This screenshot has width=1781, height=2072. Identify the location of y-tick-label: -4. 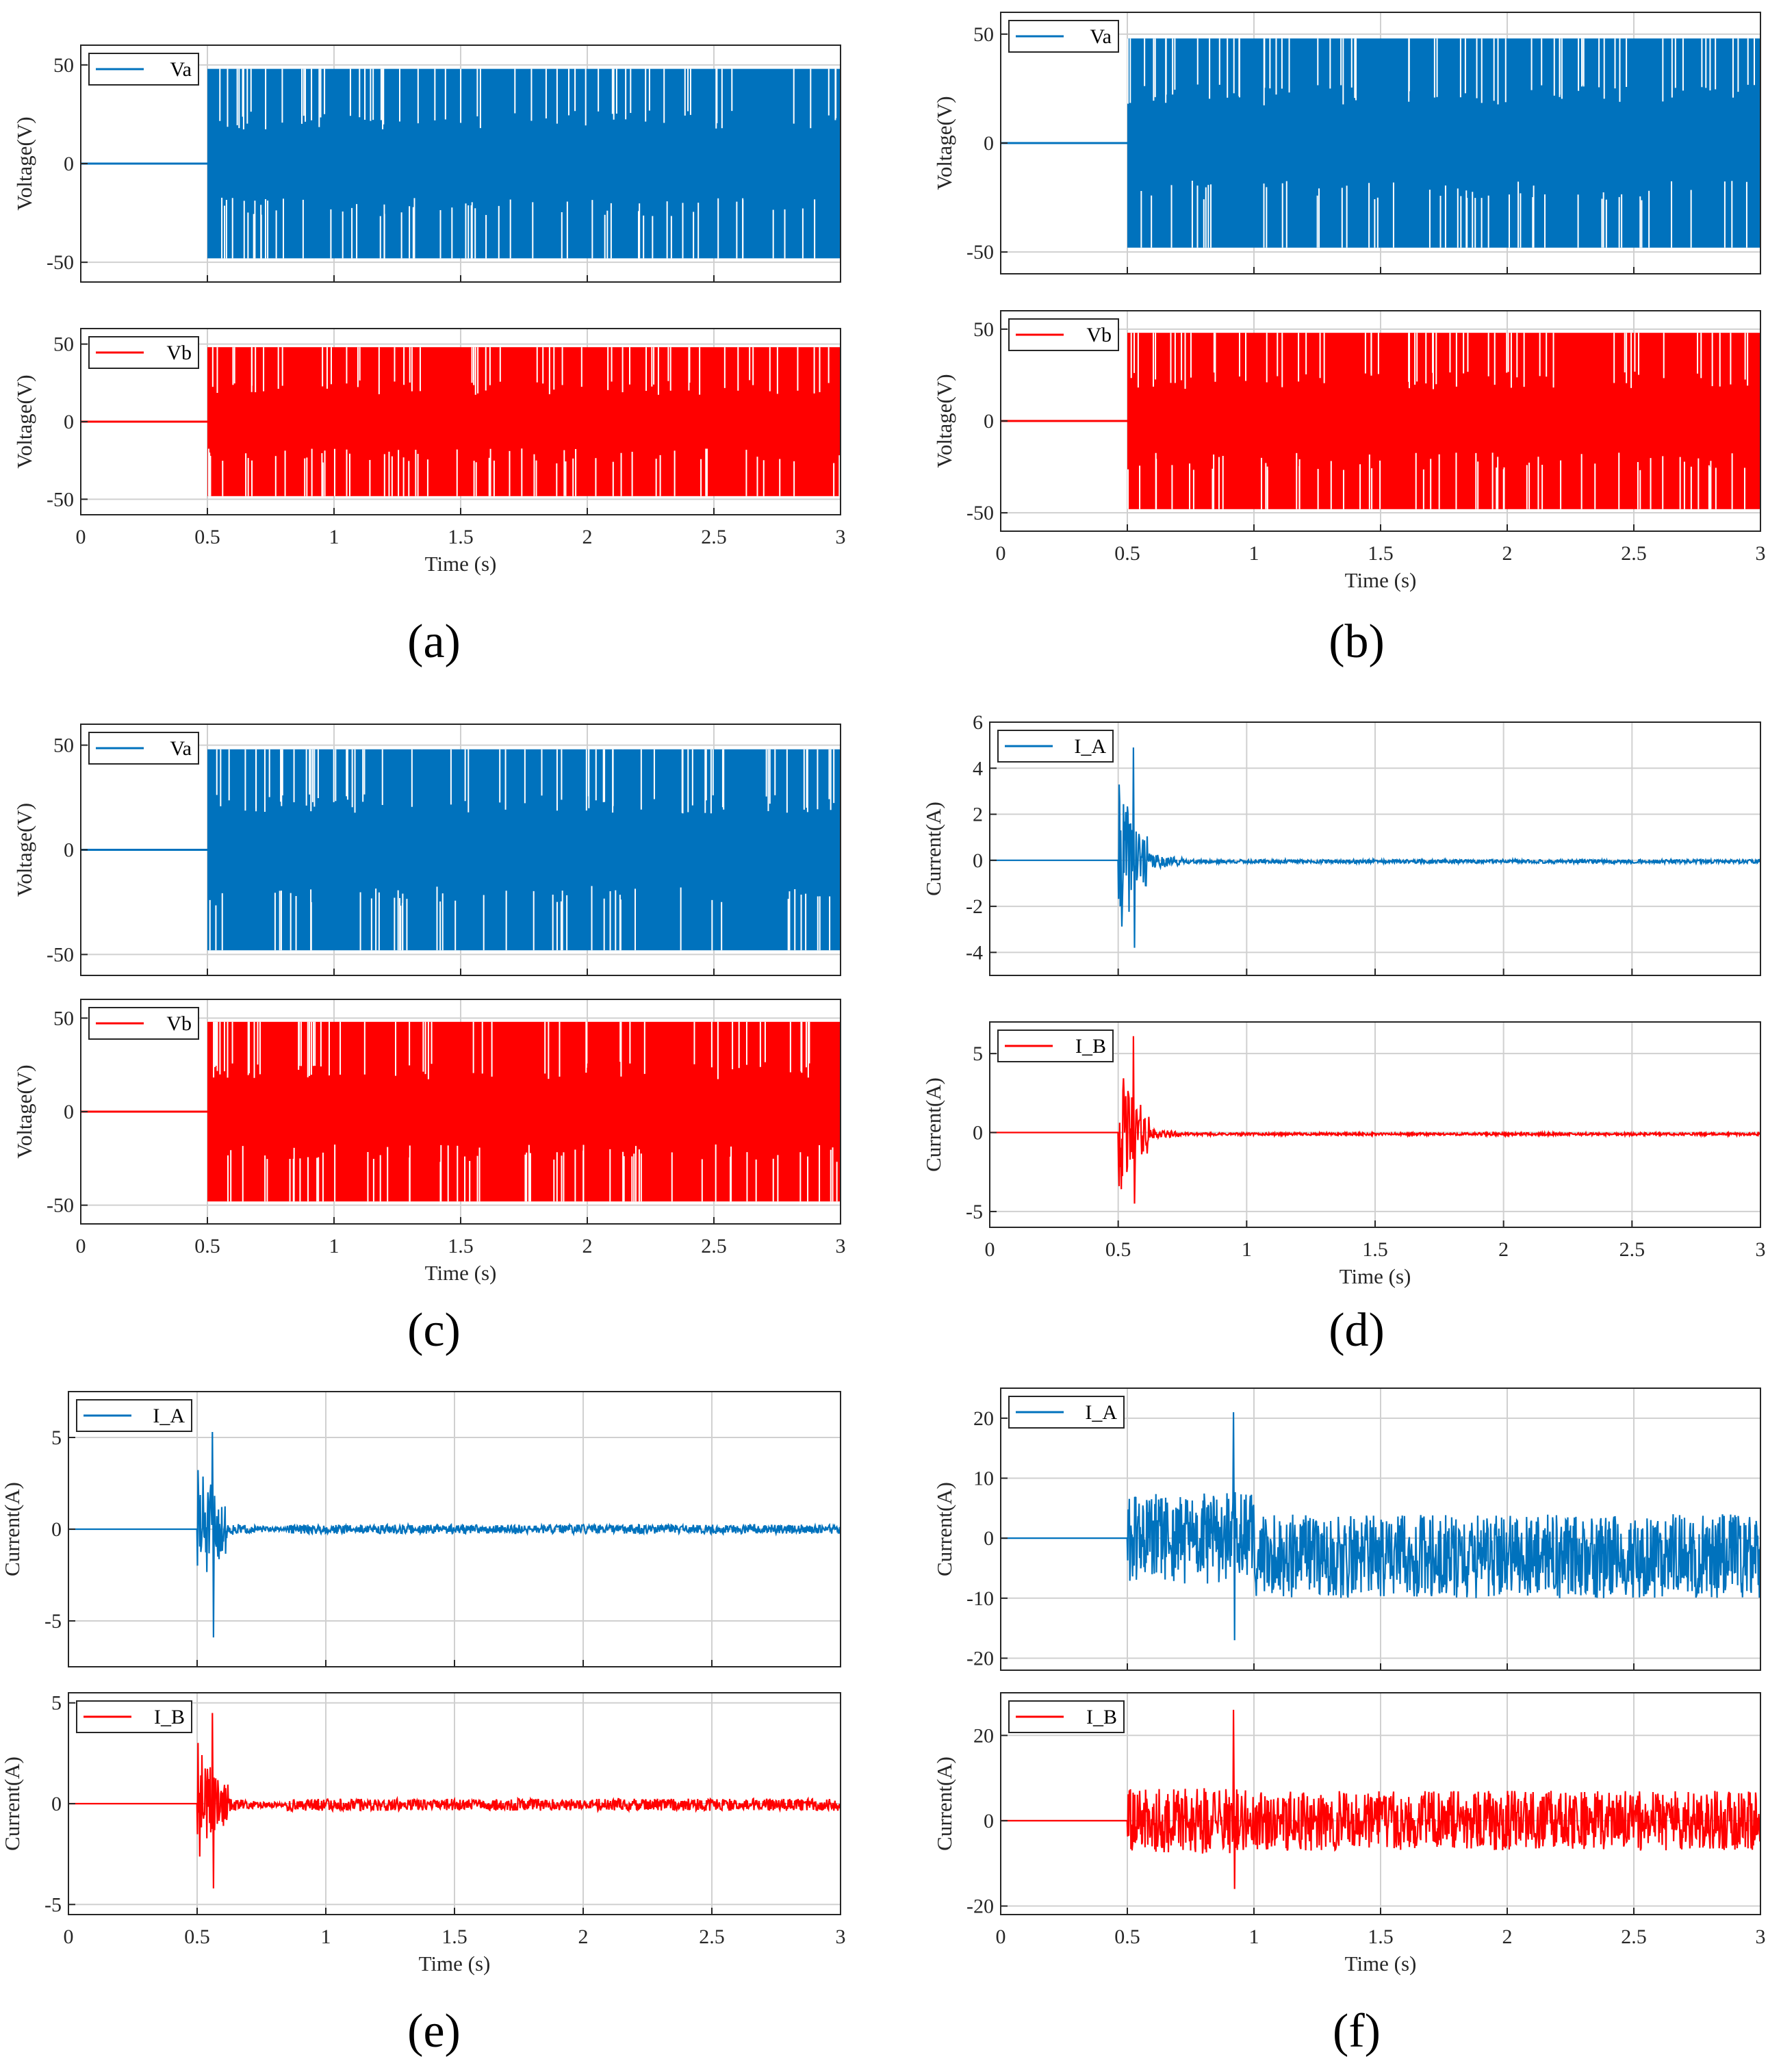
(974, 952).